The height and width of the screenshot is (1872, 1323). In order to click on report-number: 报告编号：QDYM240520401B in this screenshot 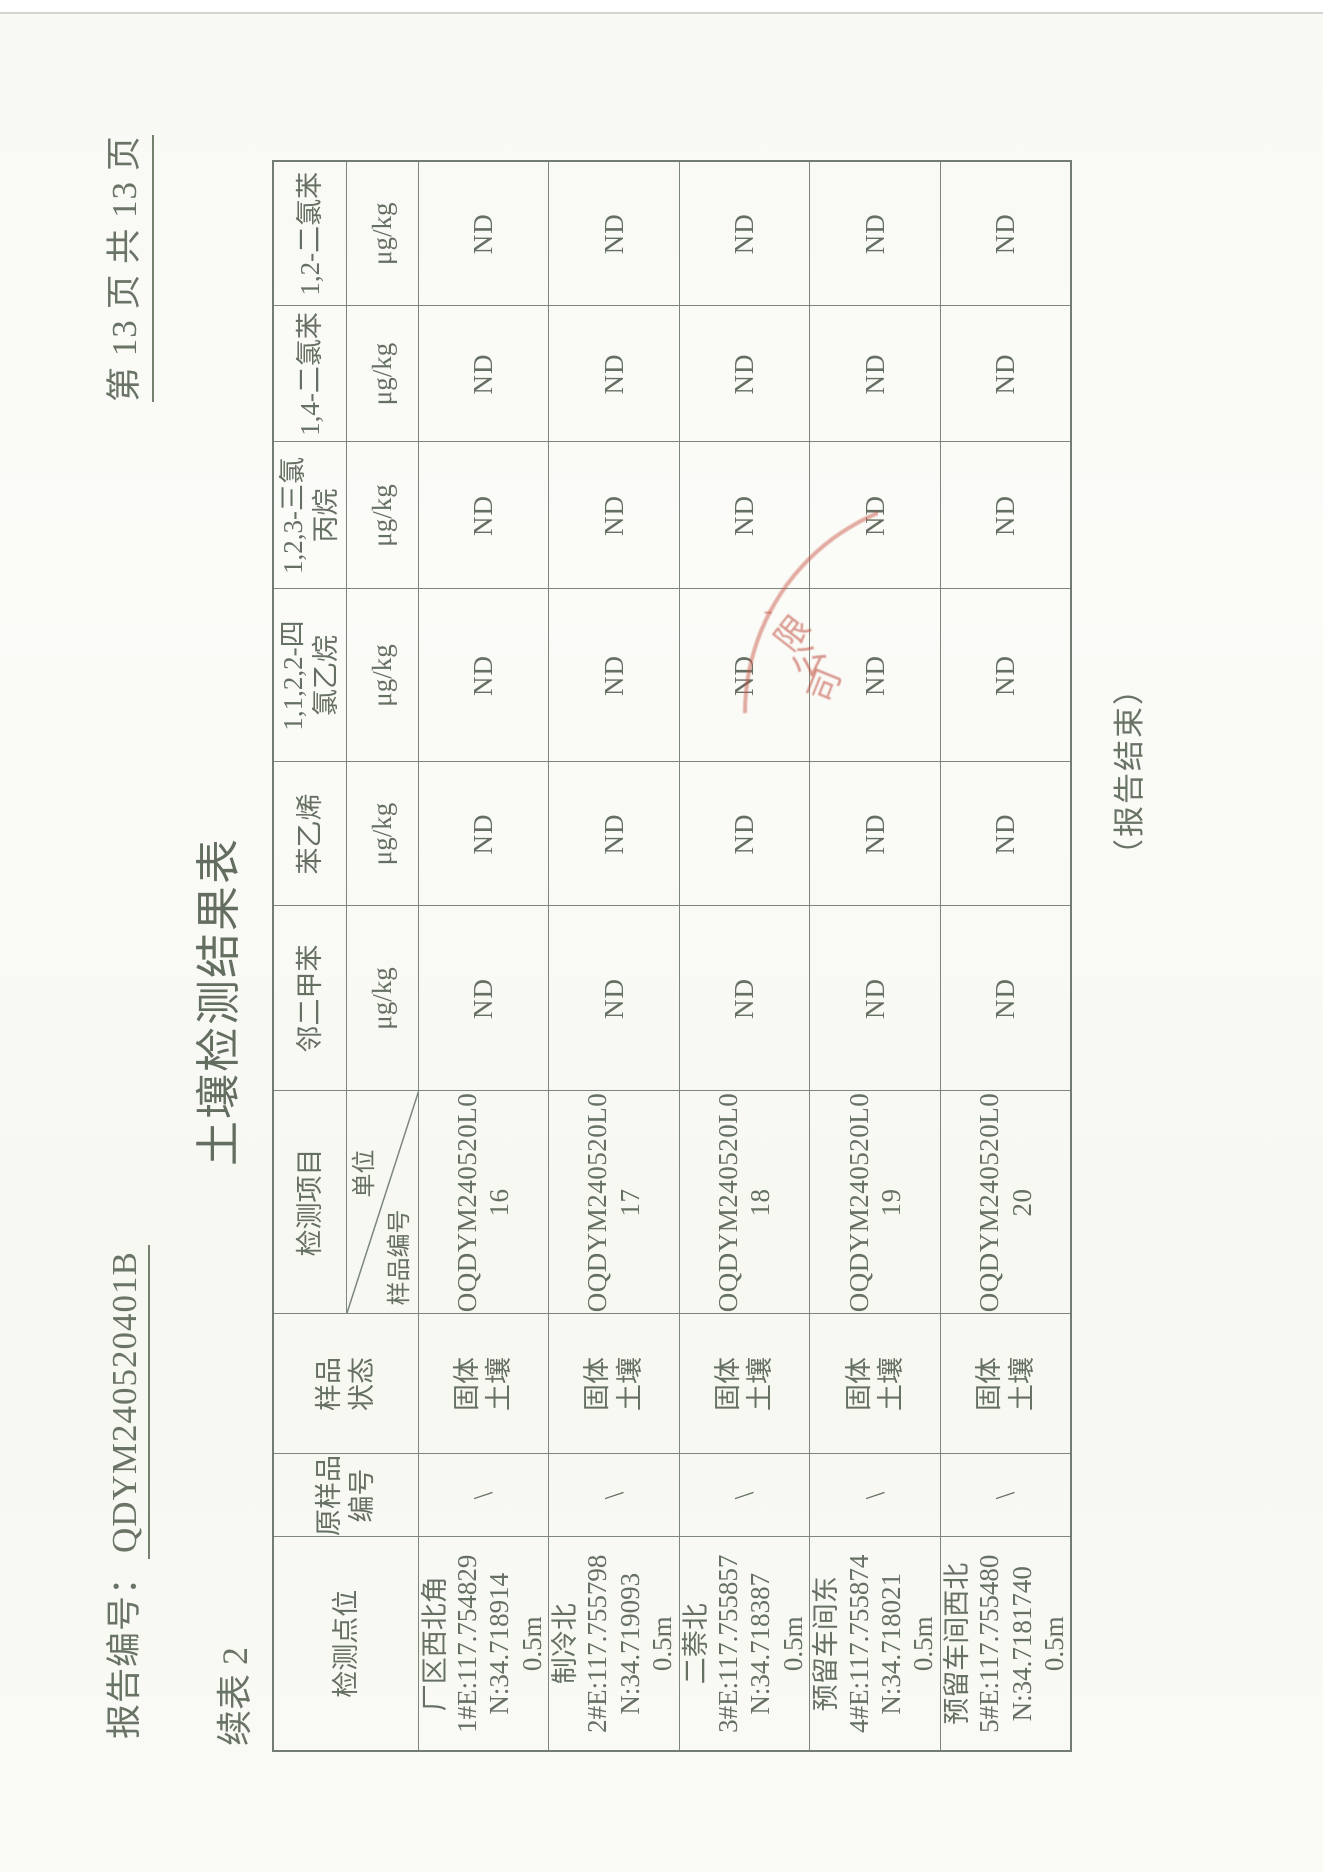, I will do `click(123, 1492)`.